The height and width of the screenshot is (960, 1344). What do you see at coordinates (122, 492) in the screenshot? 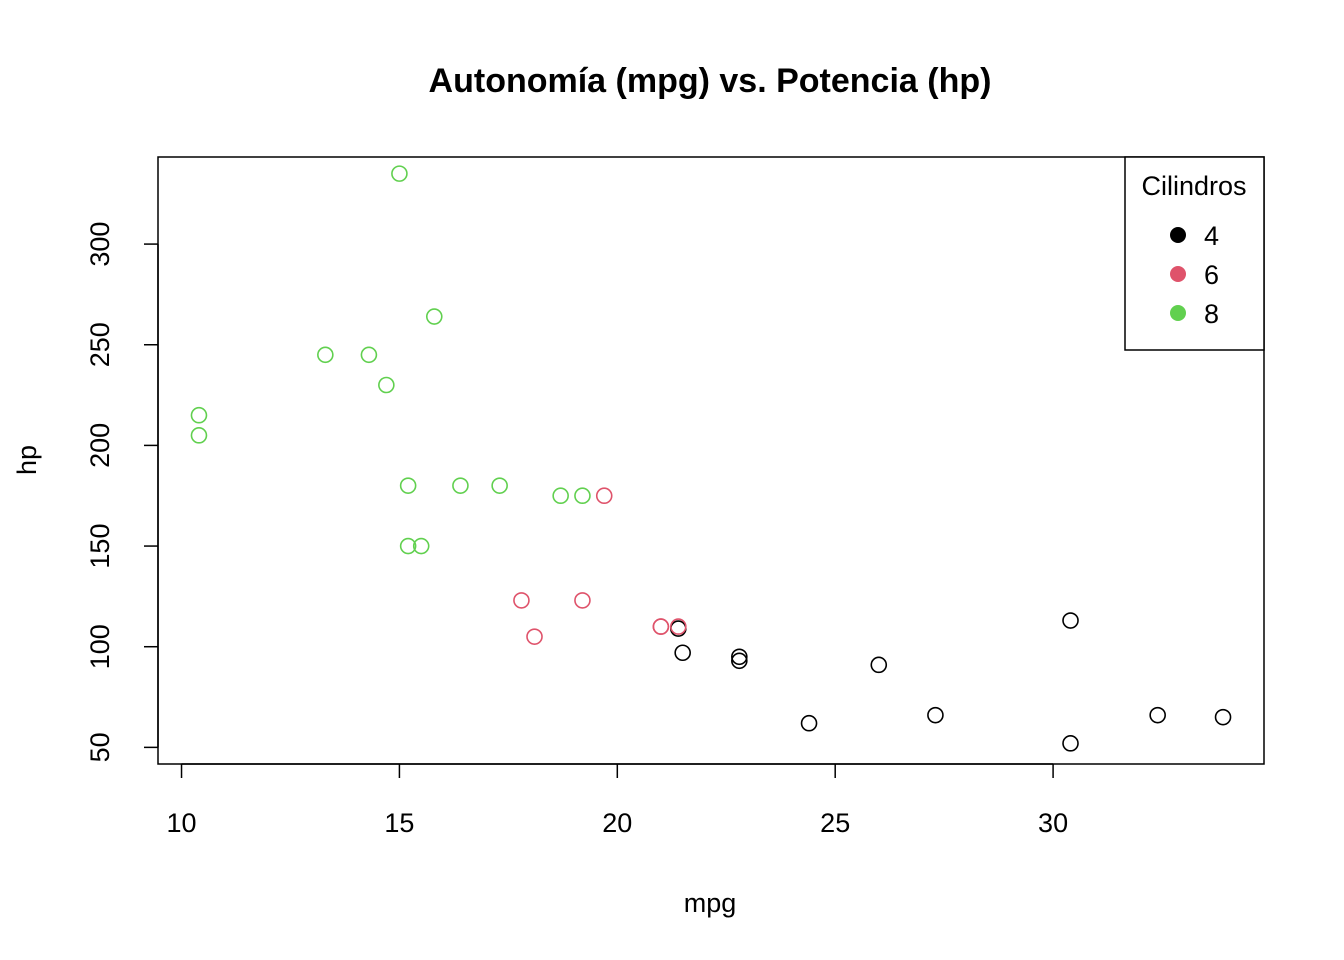
I see `y-axis: 50 100 150 200 250 300` at bounding box center [122, 492].